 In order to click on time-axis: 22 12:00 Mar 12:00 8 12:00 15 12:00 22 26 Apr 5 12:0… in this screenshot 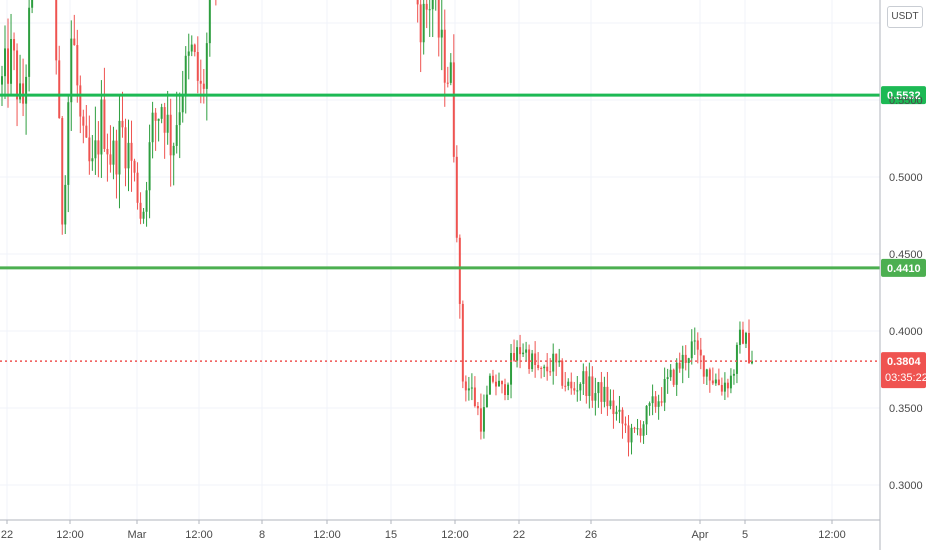, I will do `click(440, 530)`.